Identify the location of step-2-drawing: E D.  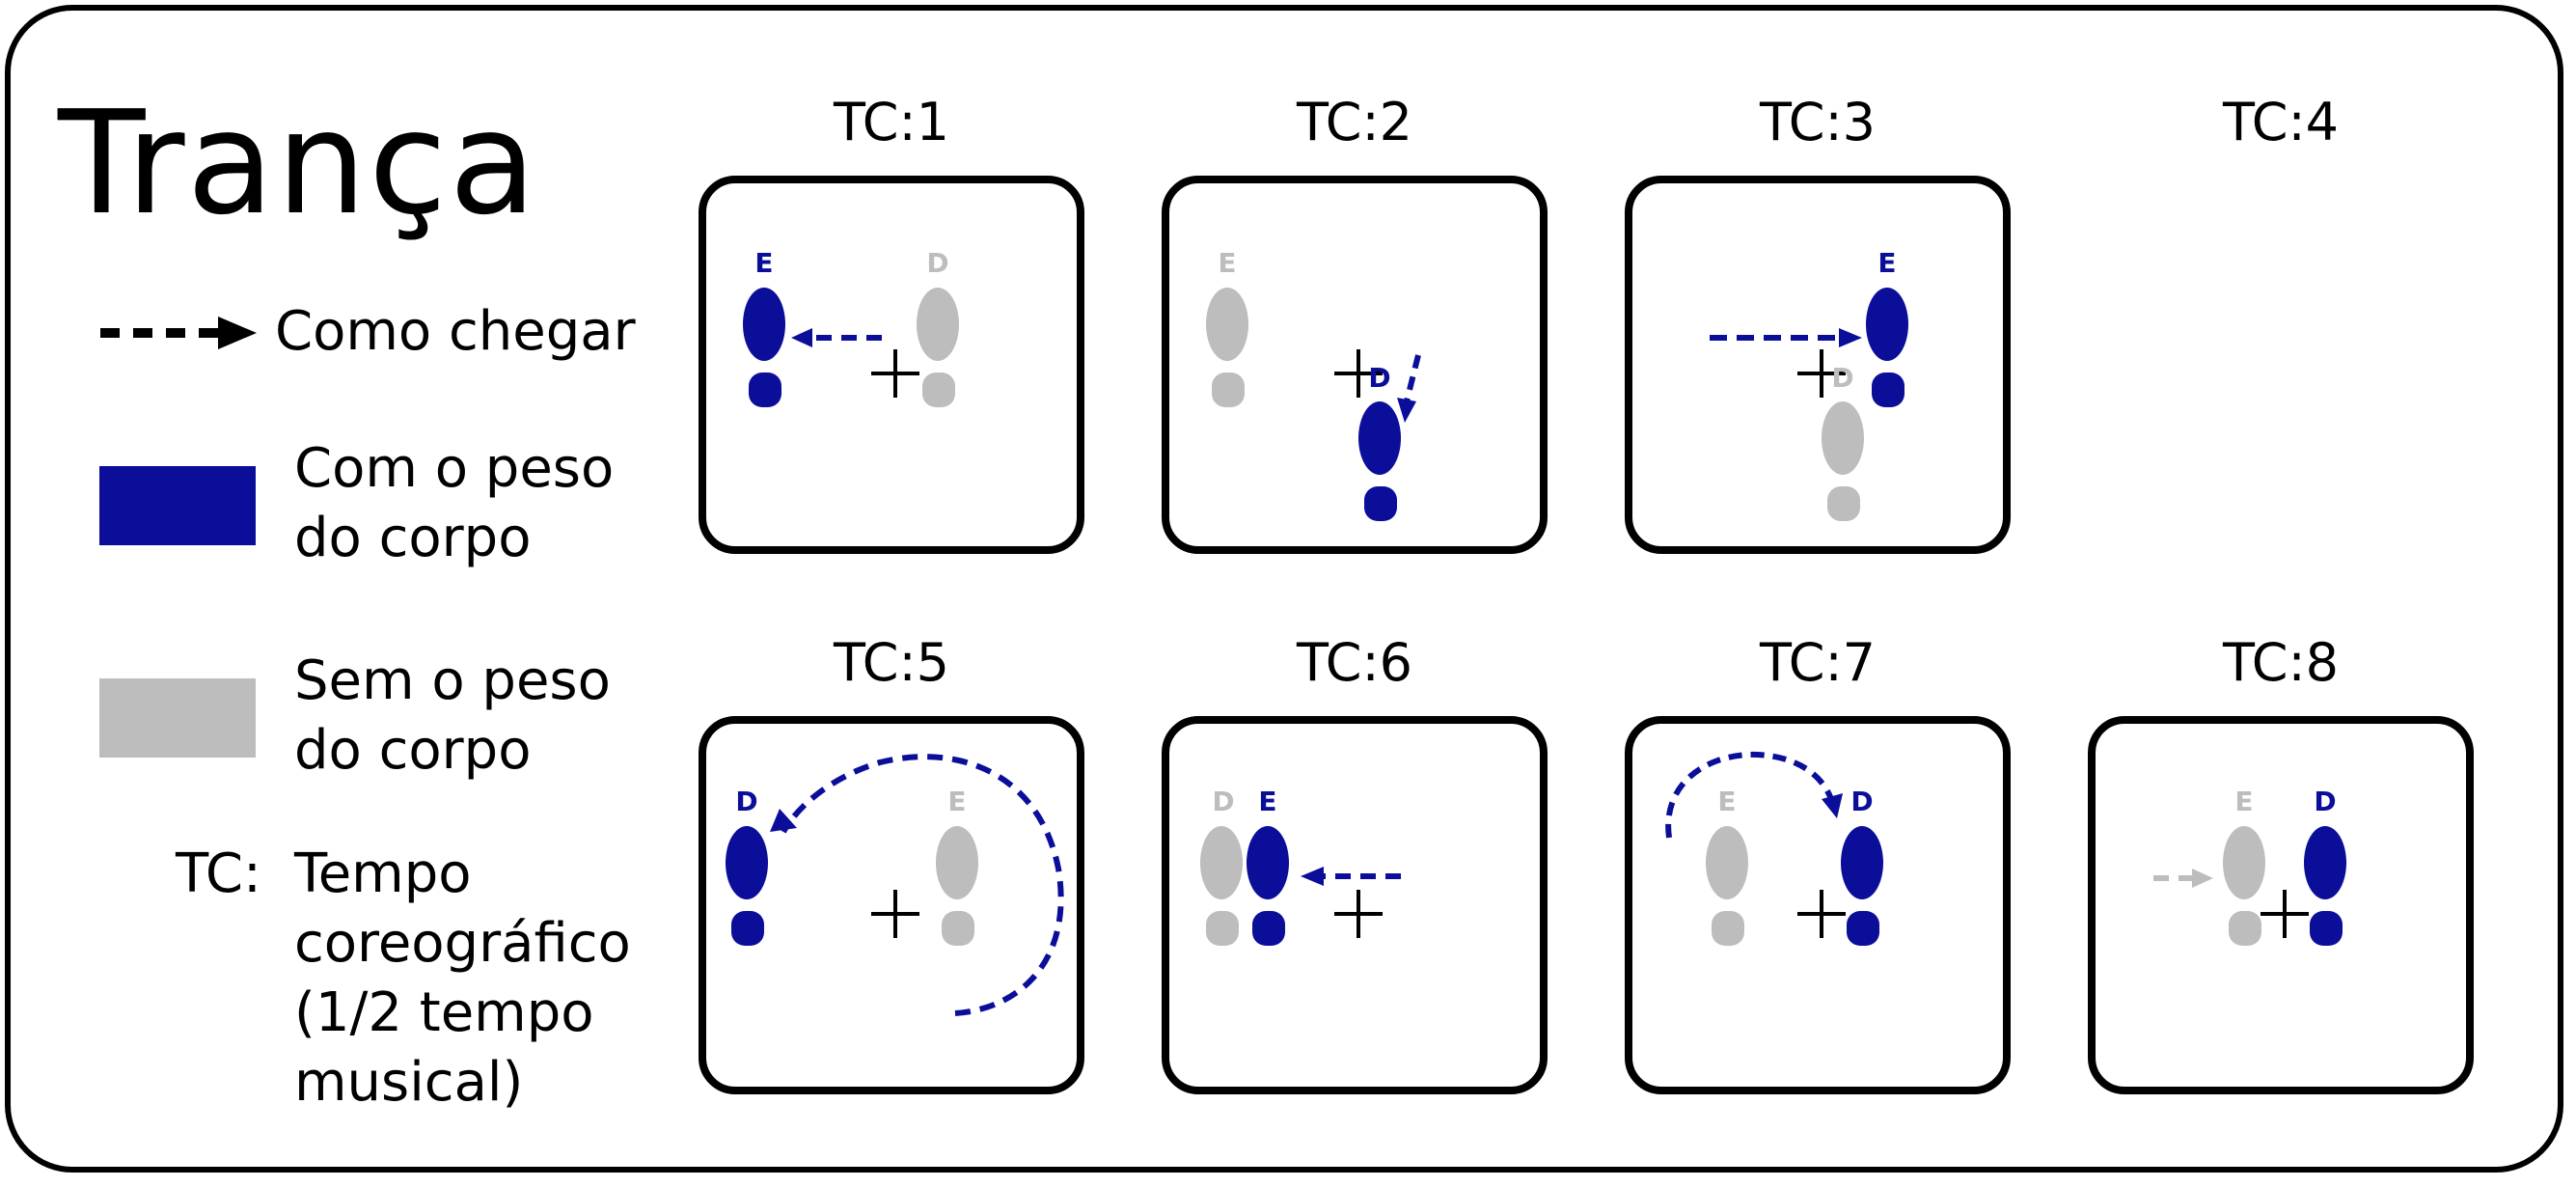
(1314, 384).